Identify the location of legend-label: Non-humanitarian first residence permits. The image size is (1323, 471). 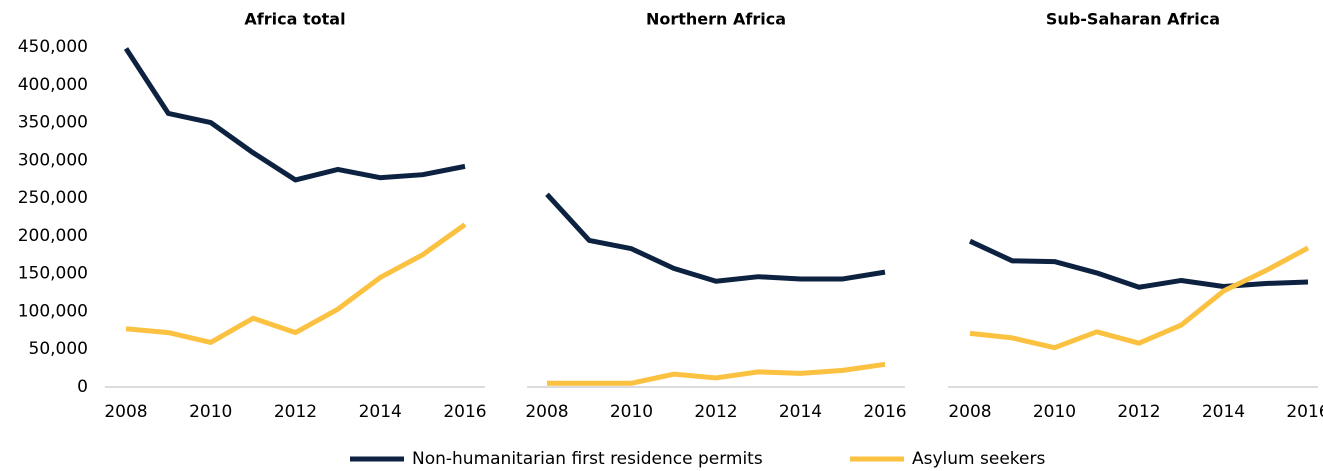
(587, 459).